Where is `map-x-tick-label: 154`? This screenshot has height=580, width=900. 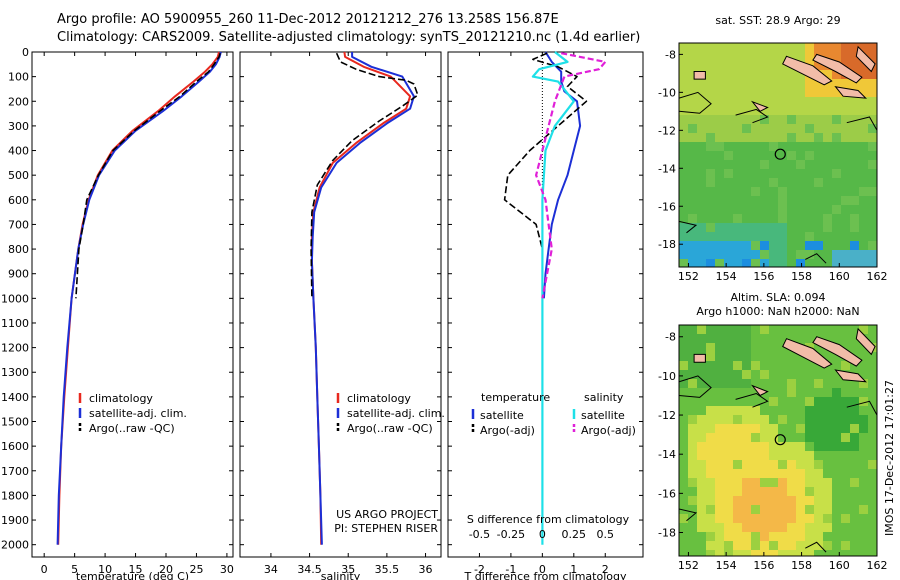 map-x-tick-label: 154 is located at coordinates (726, 276).